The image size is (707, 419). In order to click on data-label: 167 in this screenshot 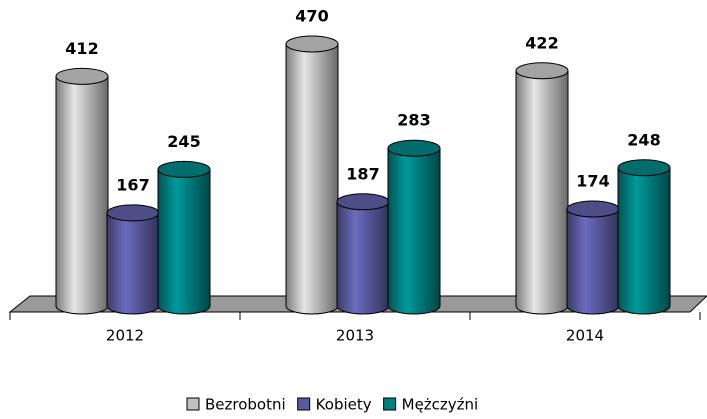, I will do `click(132, 184)`.